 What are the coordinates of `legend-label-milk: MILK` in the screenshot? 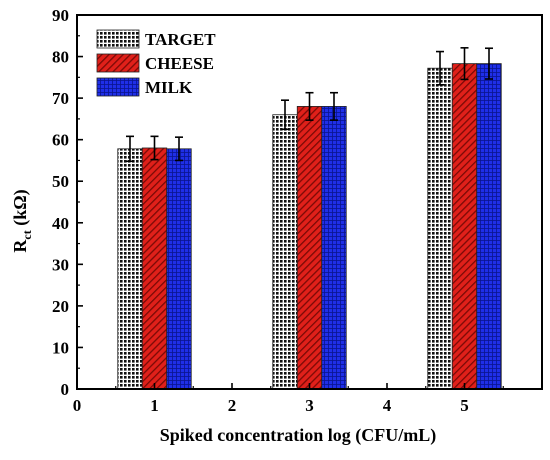 It's located at (169, 87).